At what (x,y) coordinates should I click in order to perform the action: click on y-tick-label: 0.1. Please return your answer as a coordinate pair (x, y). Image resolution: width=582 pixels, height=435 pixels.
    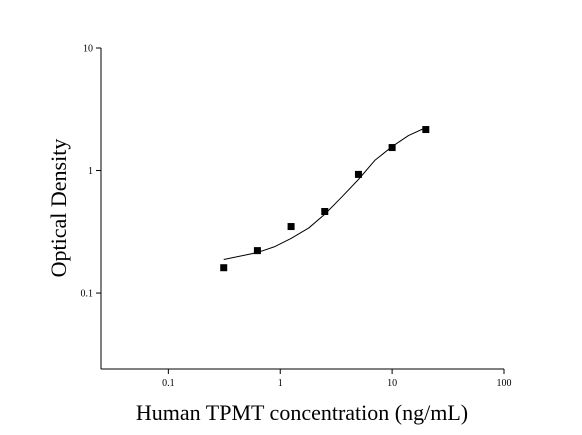
    Looking at the image, I should click on (87, 294).